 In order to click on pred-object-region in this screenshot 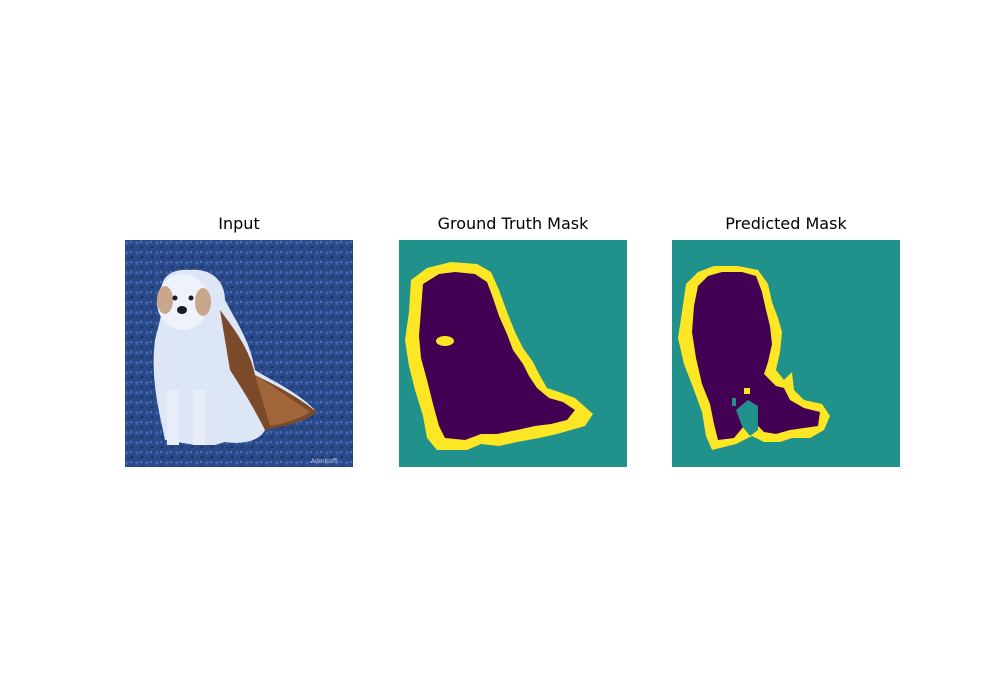, I will do `click(756, 356)`.